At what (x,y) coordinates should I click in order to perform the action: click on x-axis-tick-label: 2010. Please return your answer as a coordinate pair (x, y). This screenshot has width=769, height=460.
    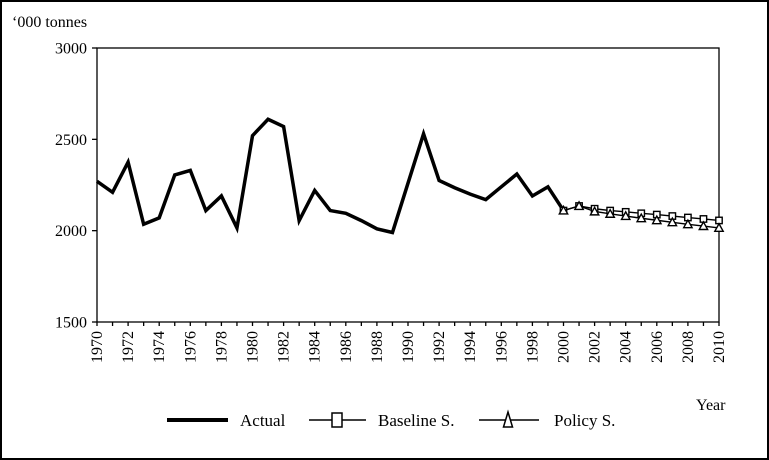
    Looking at the image, I should click on (719, 347).